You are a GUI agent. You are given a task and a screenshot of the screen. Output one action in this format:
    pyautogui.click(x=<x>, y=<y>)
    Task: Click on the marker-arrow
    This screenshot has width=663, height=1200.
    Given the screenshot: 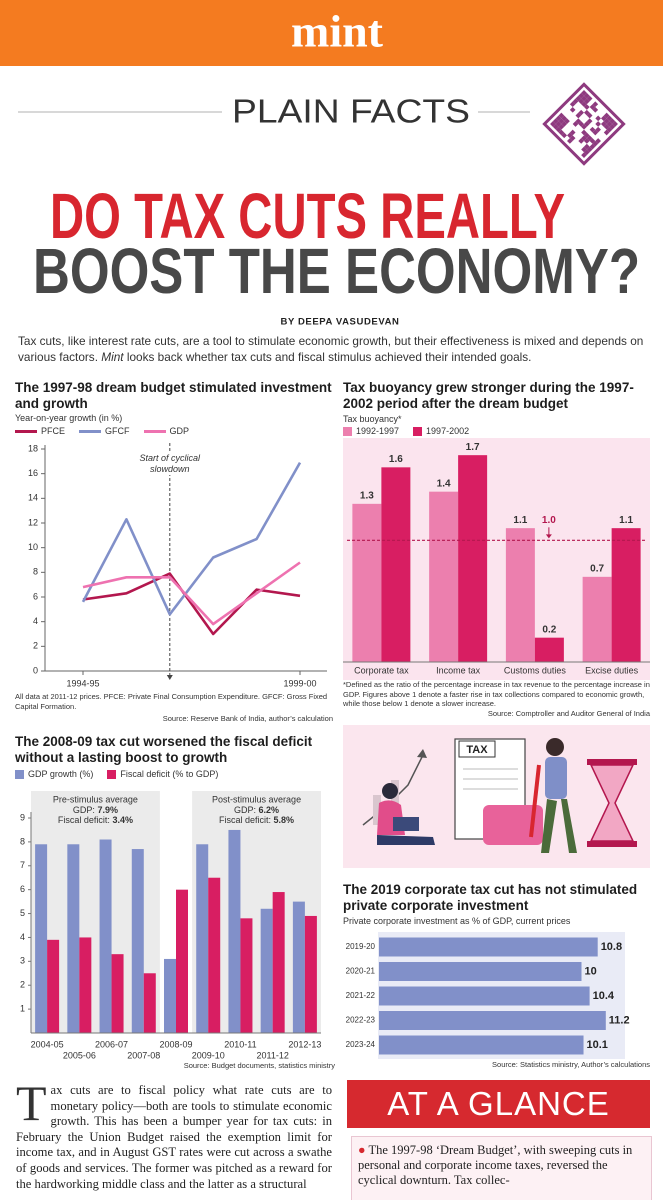 What is the action you would take?
    pyautogui.click(x=169, y=677)
    